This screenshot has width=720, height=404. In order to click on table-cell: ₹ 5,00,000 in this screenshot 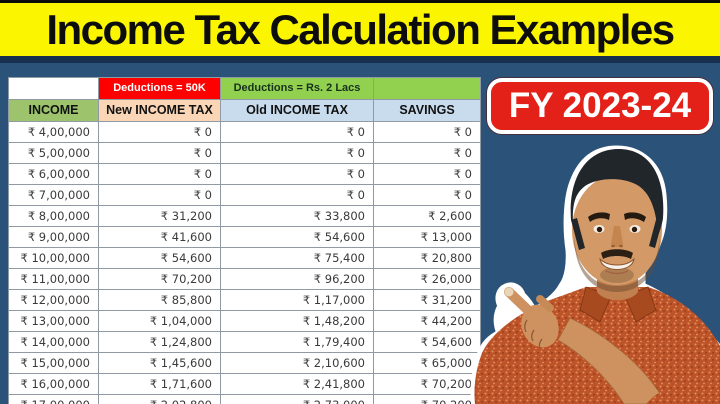, I will do `click(53, 153)`.